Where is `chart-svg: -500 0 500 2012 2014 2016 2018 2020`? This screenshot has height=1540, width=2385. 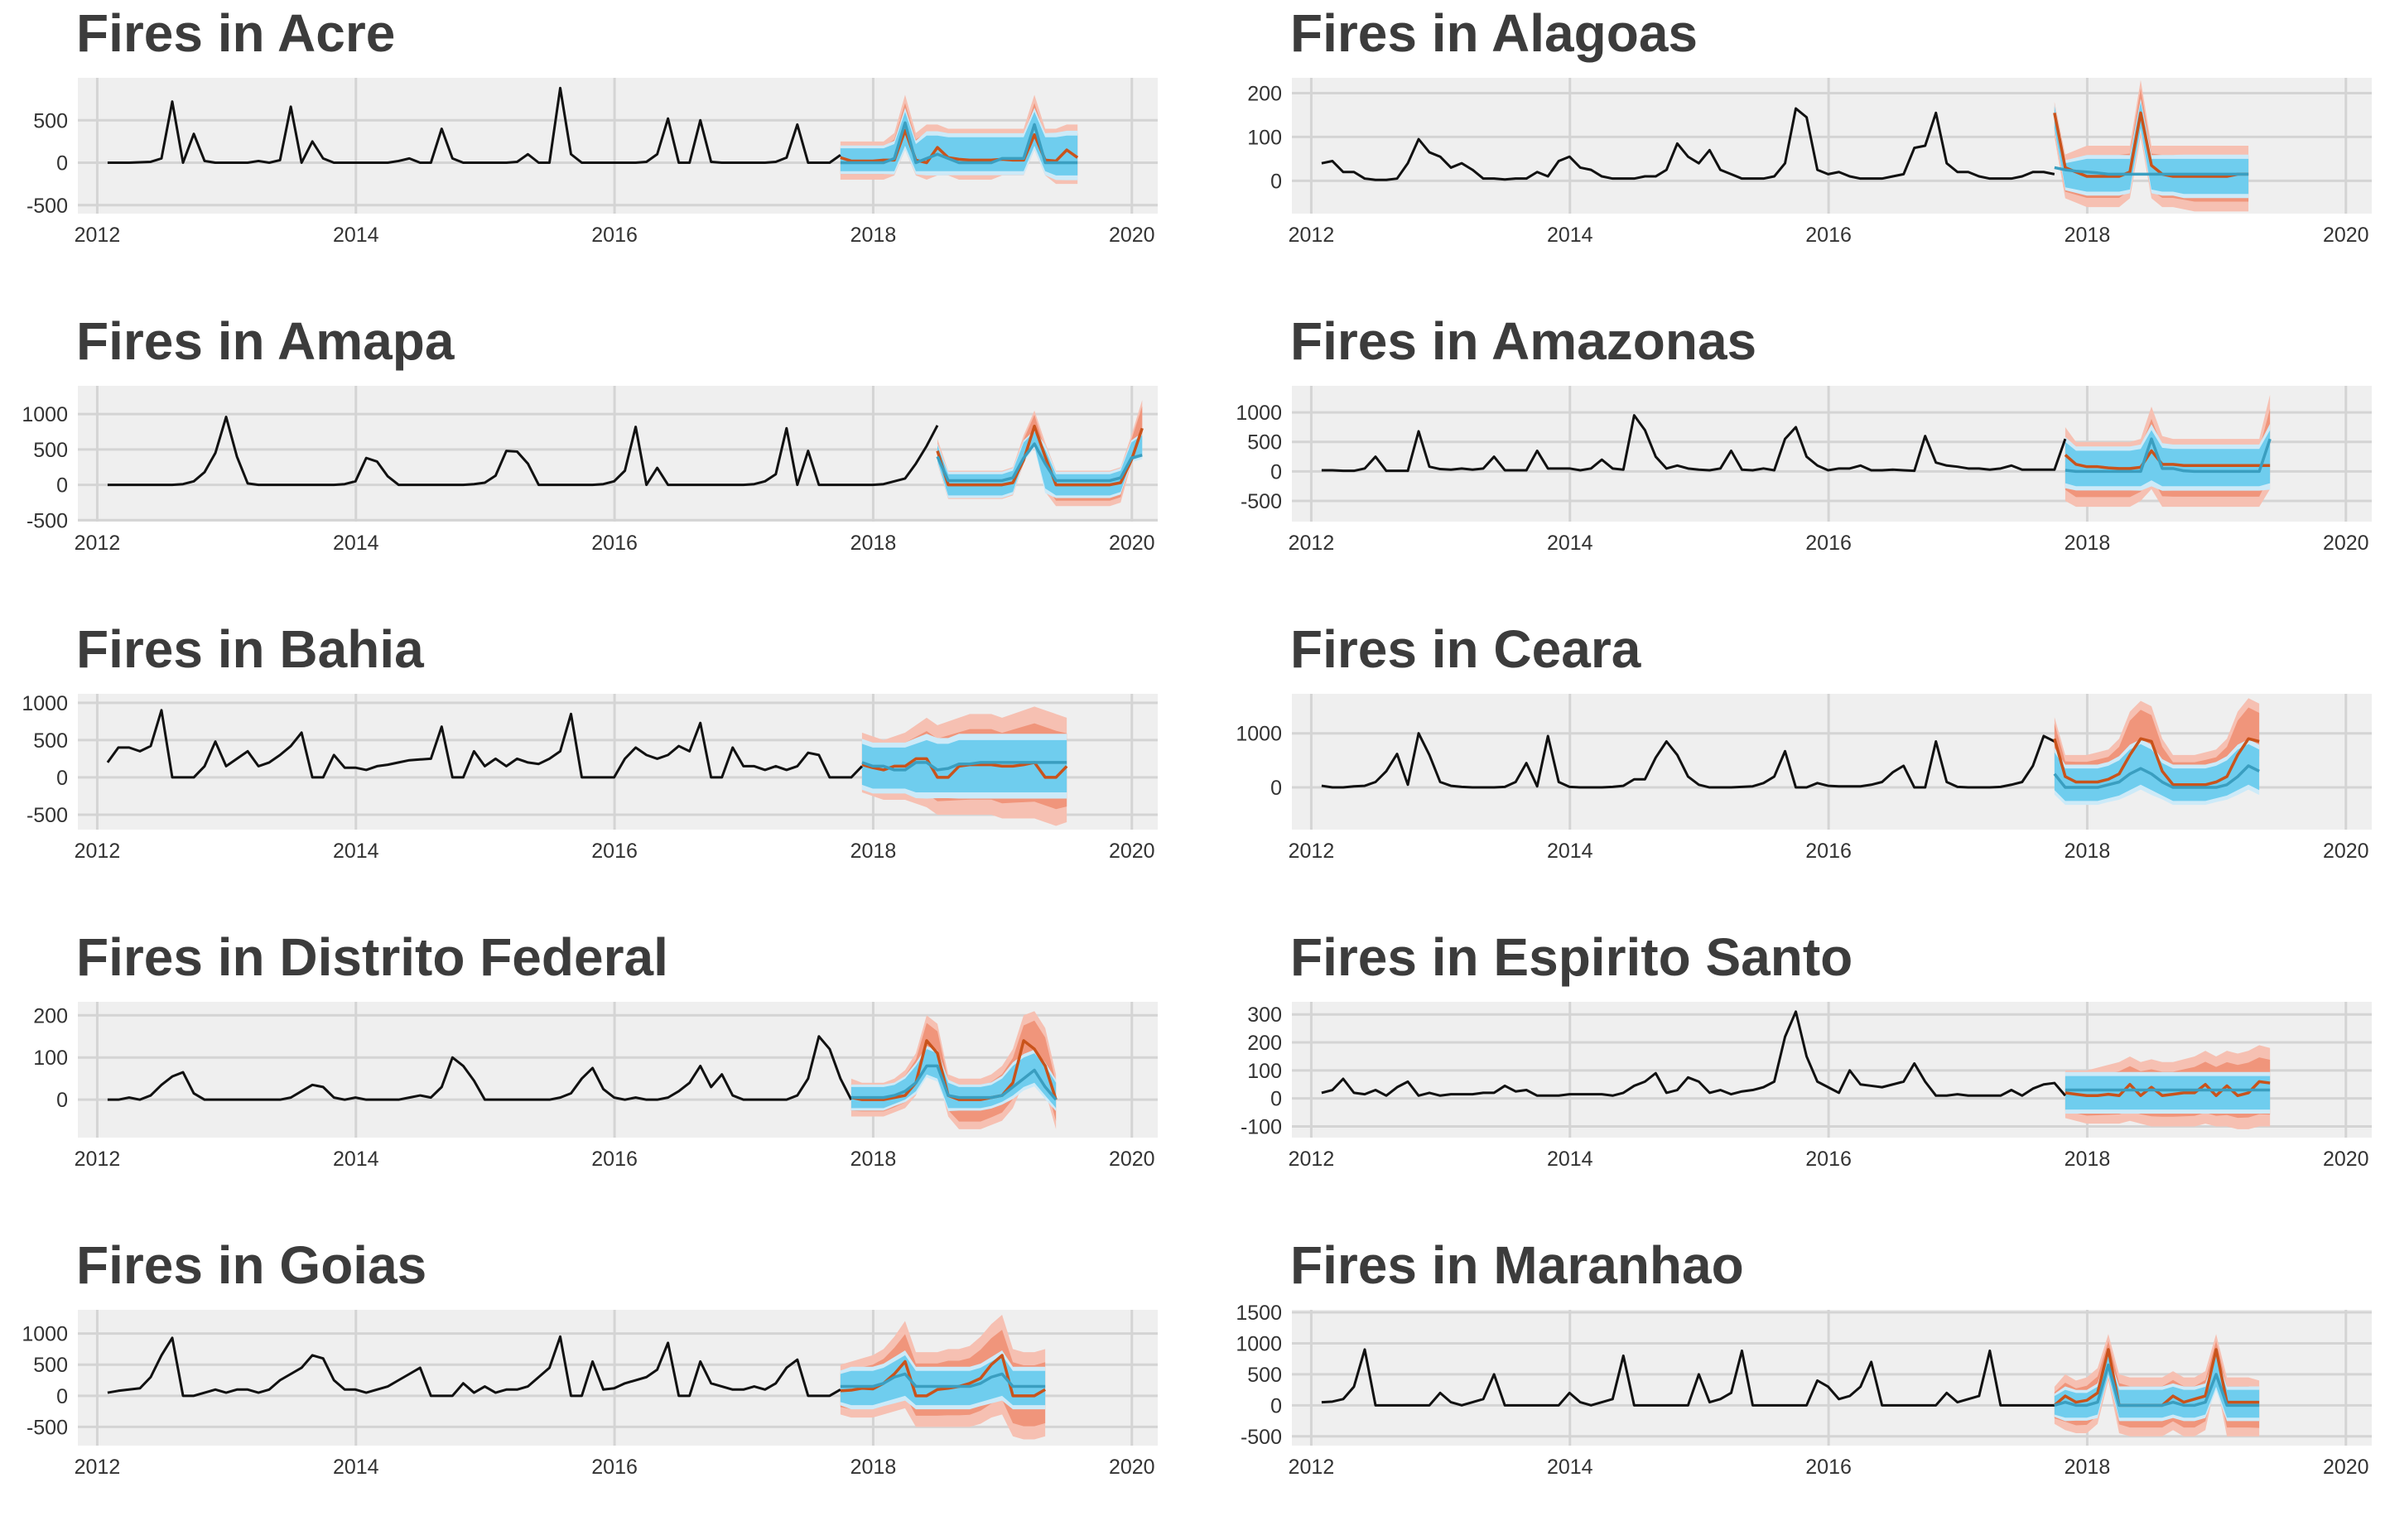
chart-svg: -500 0 500 2012 2014 2016 2018 2020 is located at coordinates (592, 162).